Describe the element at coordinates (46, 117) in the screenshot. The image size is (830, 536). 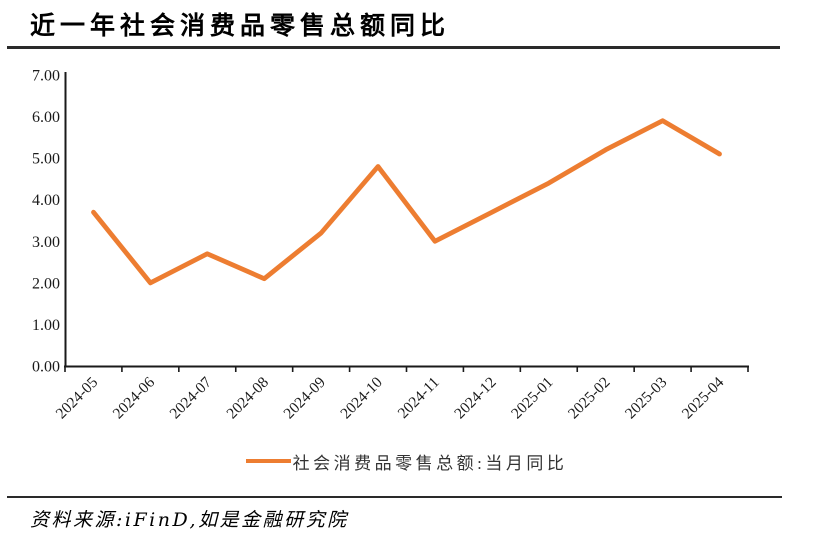
I see `y-tick-label: 6.00` at that location.